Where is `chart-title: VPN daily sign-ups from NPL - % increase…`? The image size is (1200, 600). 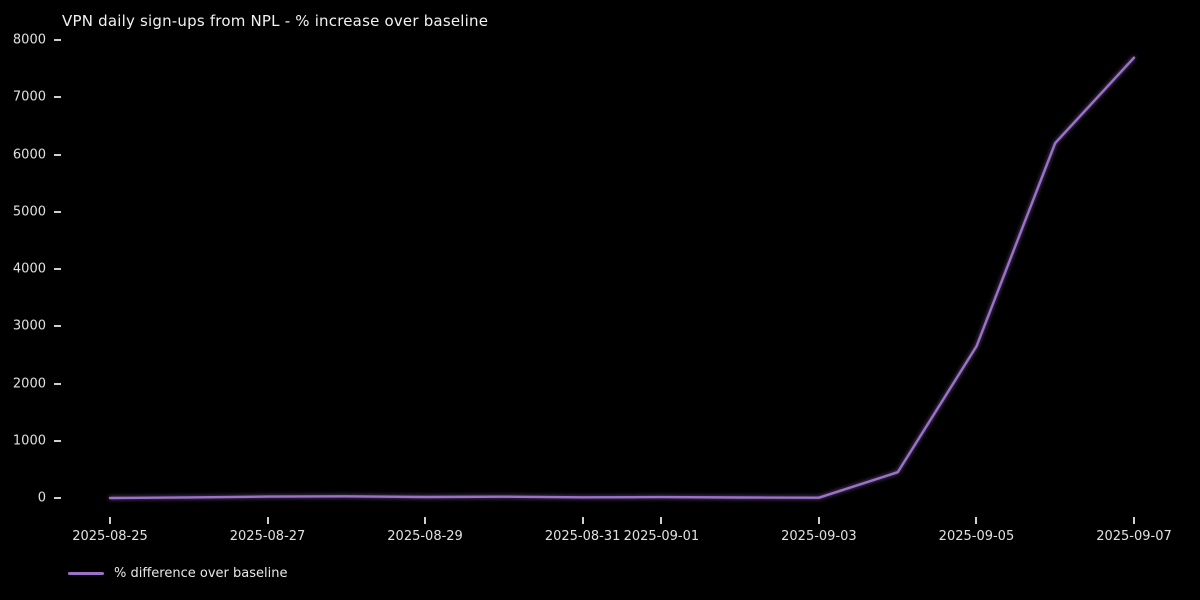
chart-title: VPN daily sign-ups from NPL - % increase… is located at coordinates (275, 21).